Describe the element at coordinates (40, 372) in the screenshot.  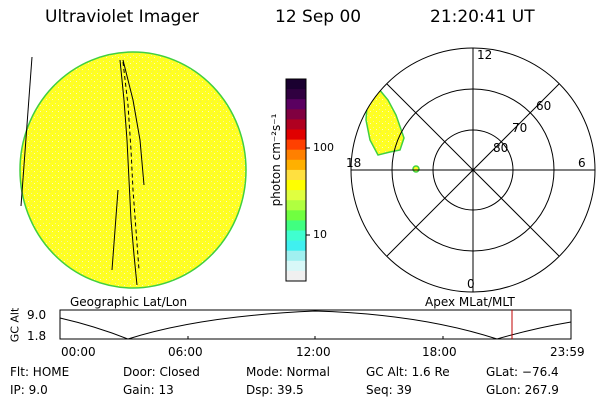
I see `info-flt: Flt: HOME` at that location.